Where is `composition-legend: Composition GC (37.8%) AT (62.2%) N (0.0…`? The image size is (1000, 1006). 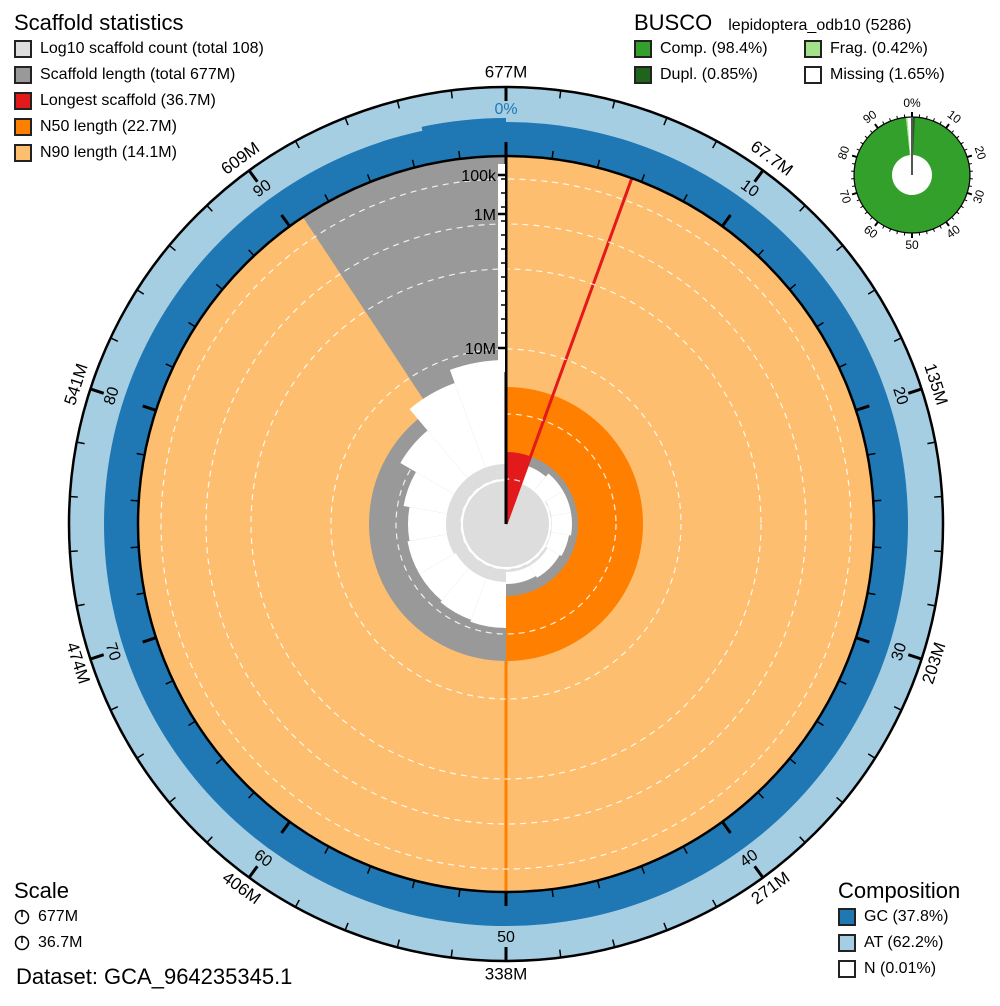 composition-legend: Composition GC (37.8%) AT (62.2%) N (0.0… is located at coordinates (899, 930).